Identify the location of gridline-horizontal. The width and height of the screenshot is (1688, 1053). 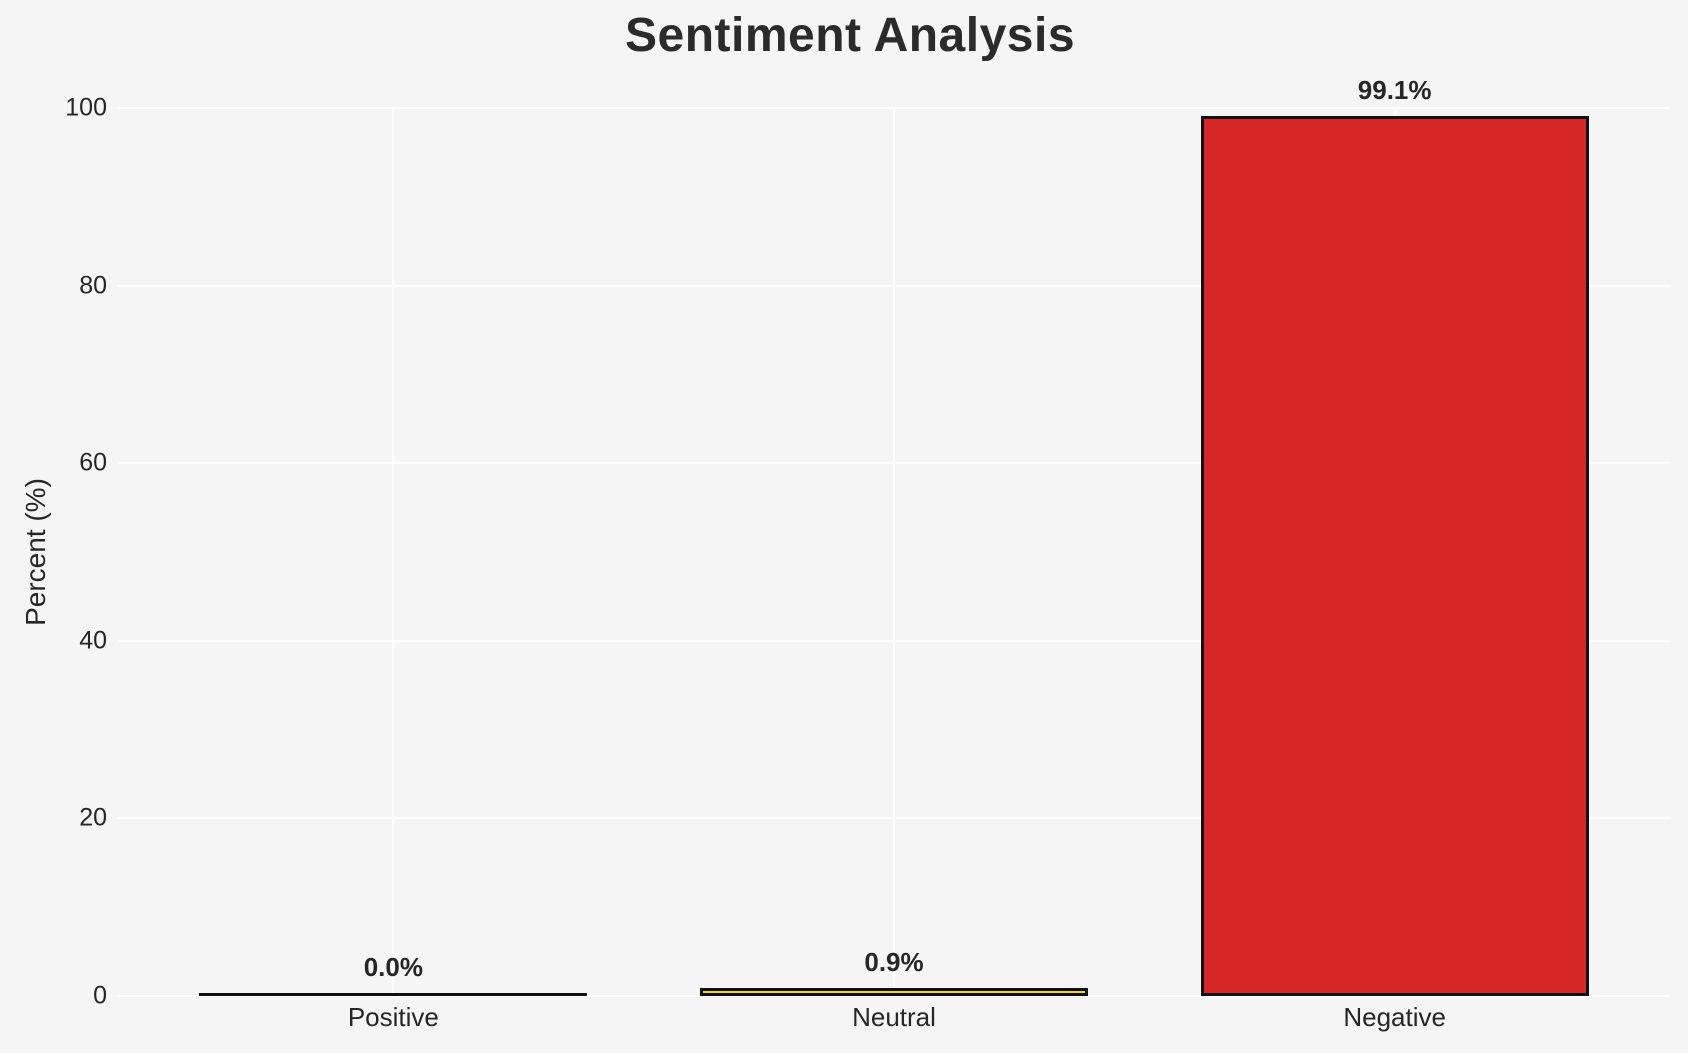
(894, 996).